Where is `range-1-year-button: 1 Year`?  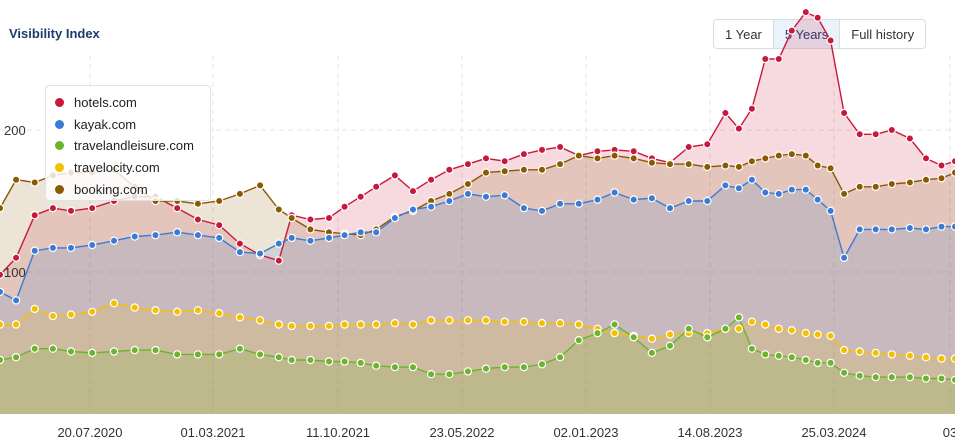 range-1-year-button: 1 Year is located at coordinates (744, 34).